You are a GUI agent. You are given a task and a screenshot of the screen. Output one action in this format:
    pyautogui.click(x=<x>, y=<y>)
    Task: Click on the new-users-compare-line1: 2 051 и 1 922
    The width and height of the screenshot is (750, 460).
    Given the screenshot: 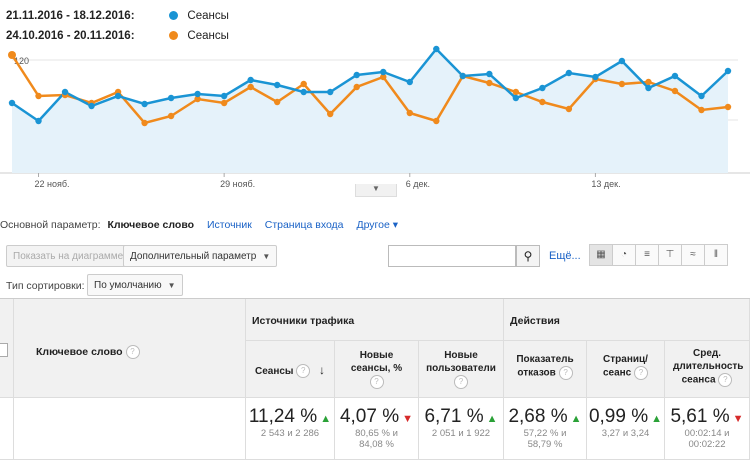 What is the action you would take?
    pyautogui.click(x=461, y=433)
    